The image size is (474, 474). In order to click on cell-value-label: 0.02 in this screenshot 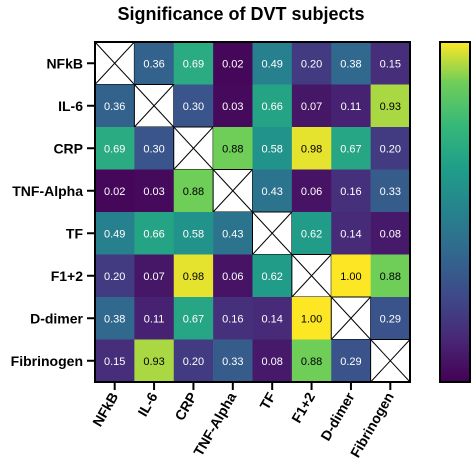, I will do `click(114, 192)`.